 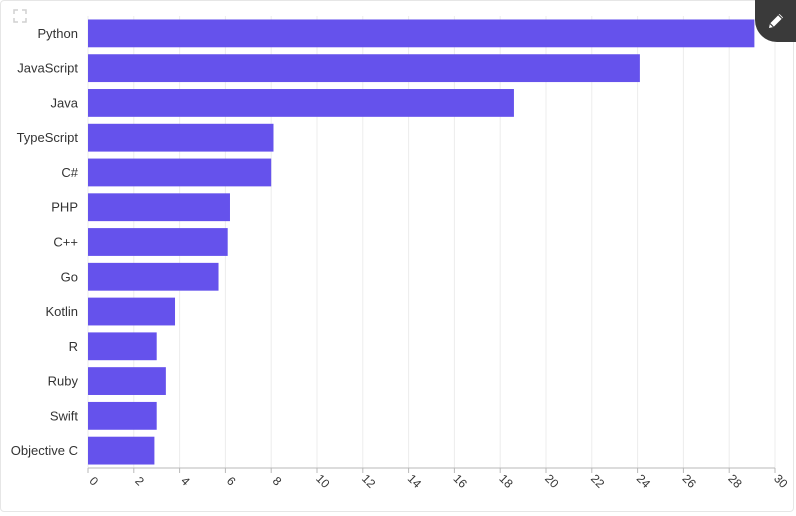 What do you see at coordinates (159, 207) in the screenshot?
I see `bar-php` at bounding box center [159, 207].